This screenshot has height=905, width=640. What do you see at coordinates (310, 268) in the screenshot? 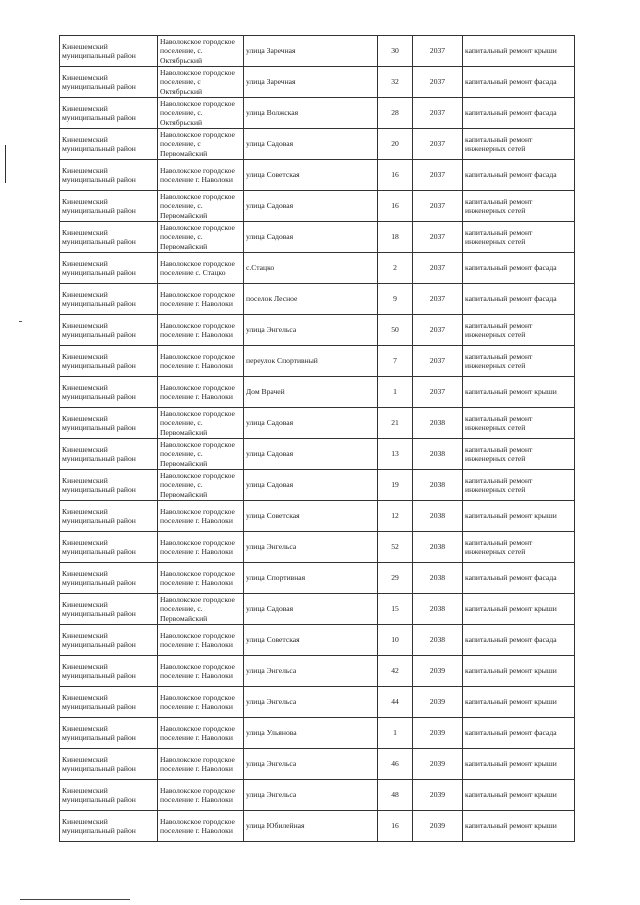
I see `street-cell: с.Стацко` at bounding box center [310, 268].